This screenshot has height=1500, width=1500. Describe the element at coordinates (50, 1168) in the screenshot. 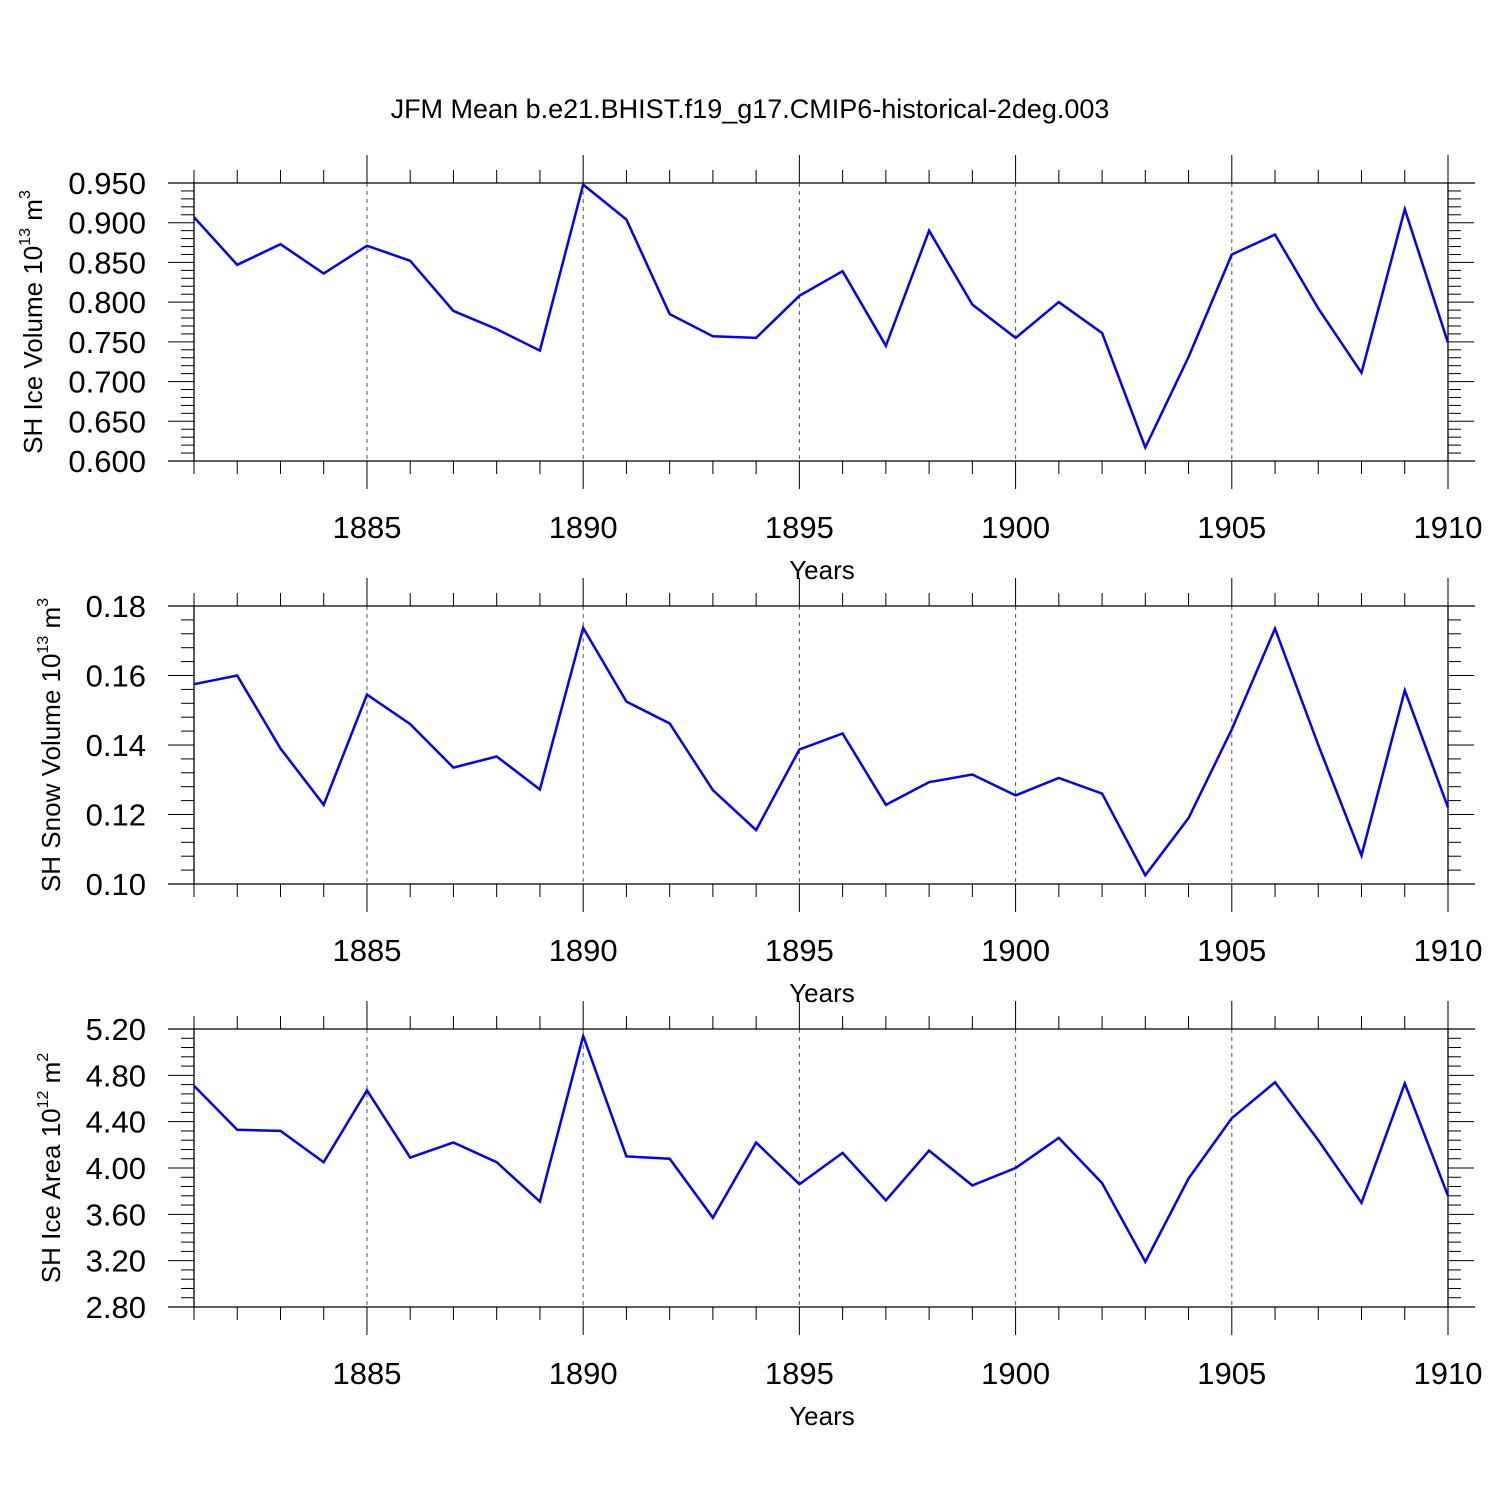

I see `y-axis-label: SH Ice Area 1012 m2` at that location.